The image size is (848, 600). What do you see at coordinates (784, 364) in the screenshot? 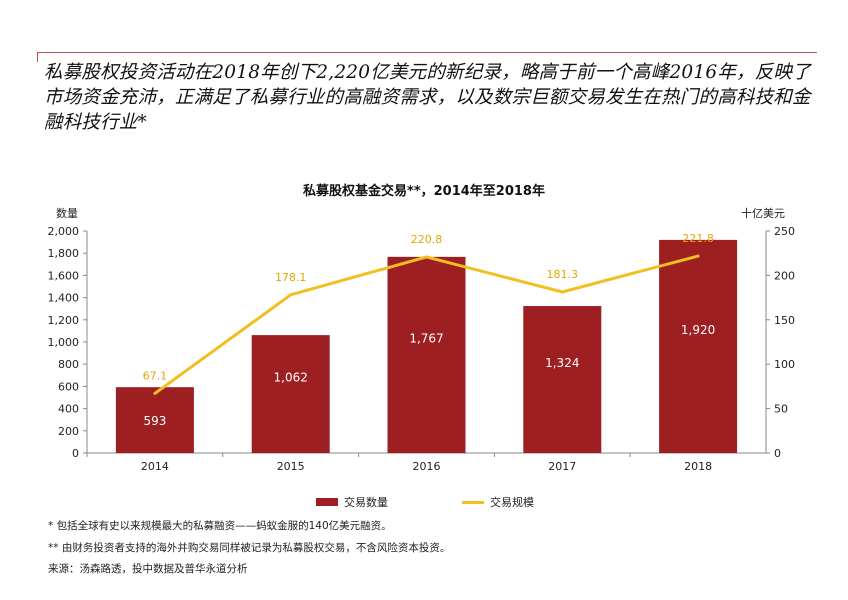
I see `right-tick-label: 100` at bounding box center [784, 364].